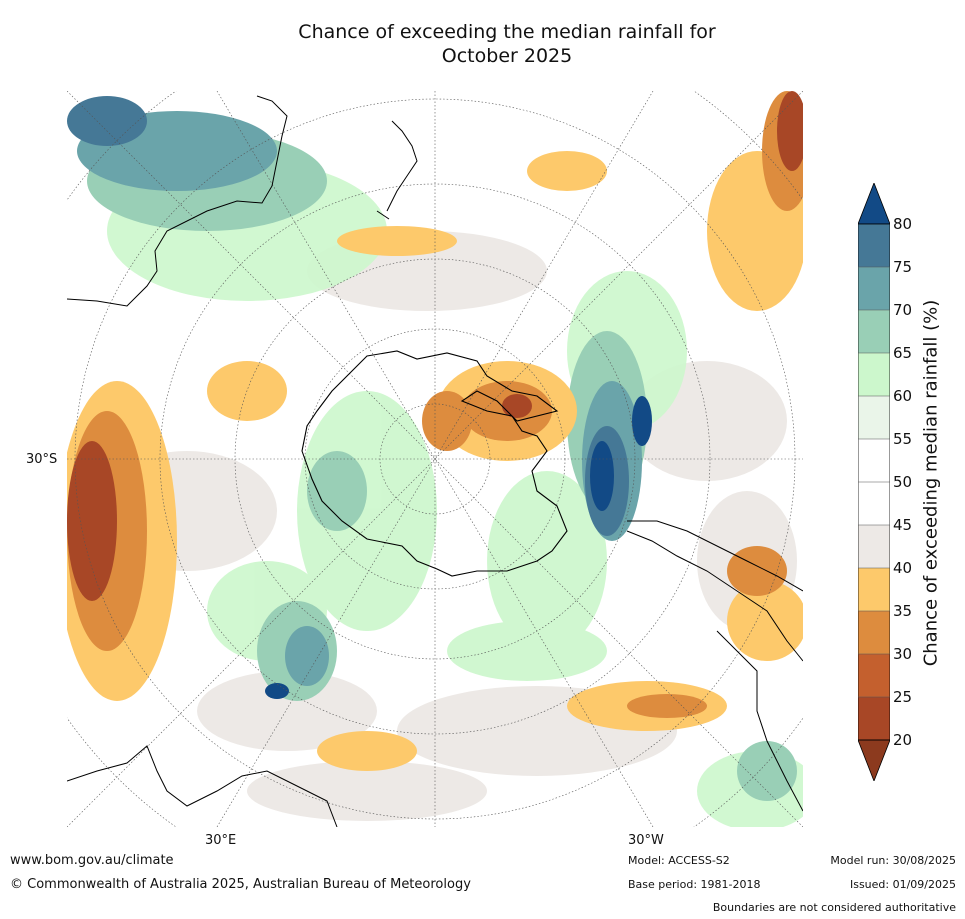 This screenshot has height=919, width=965. What do you see at coordinates (42, 459) in the screenshot?
I see `lat-label-30s: 30°S` at bounding box center [42, 459].